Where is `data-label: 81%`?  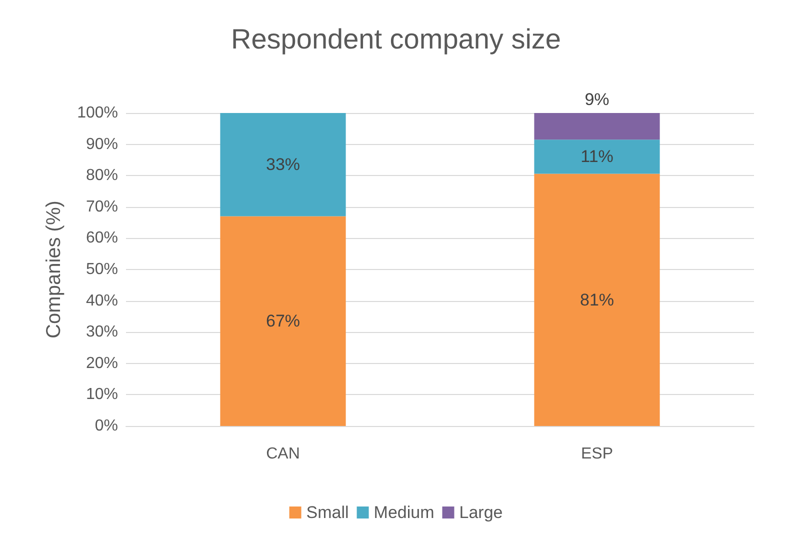
data-label: 81% is located at coordinates (597, 300).